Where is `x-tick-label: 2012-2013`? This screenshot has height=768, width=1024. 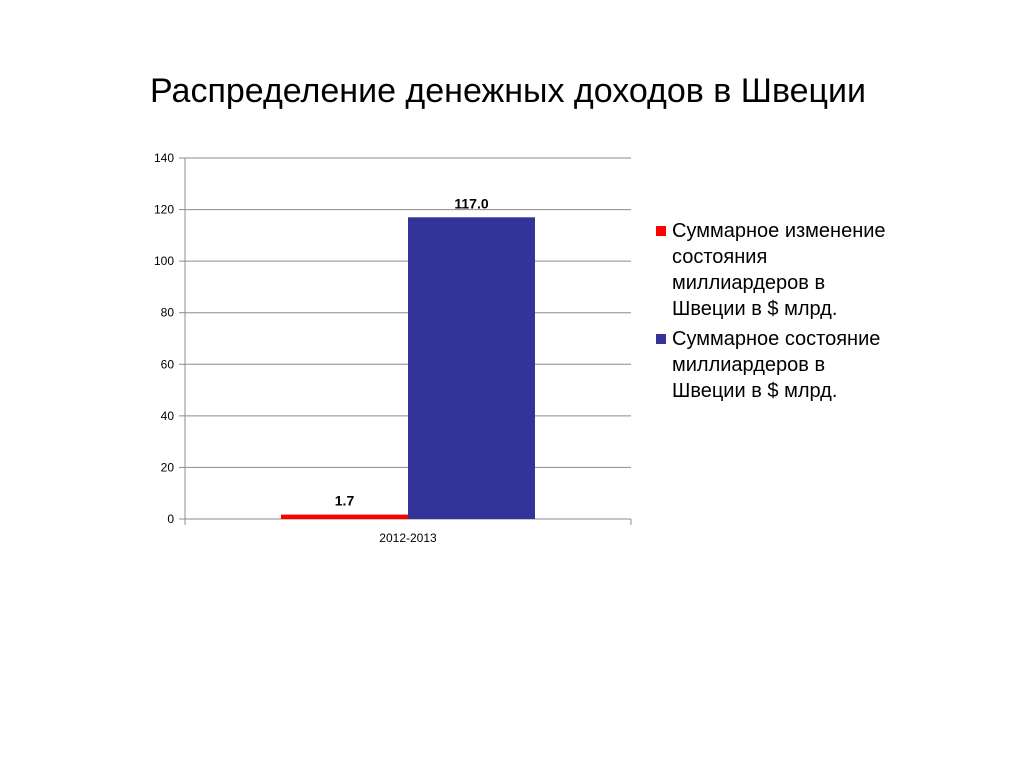 x-tick-label: 2012-2013 is located at coordinates (408, 538).